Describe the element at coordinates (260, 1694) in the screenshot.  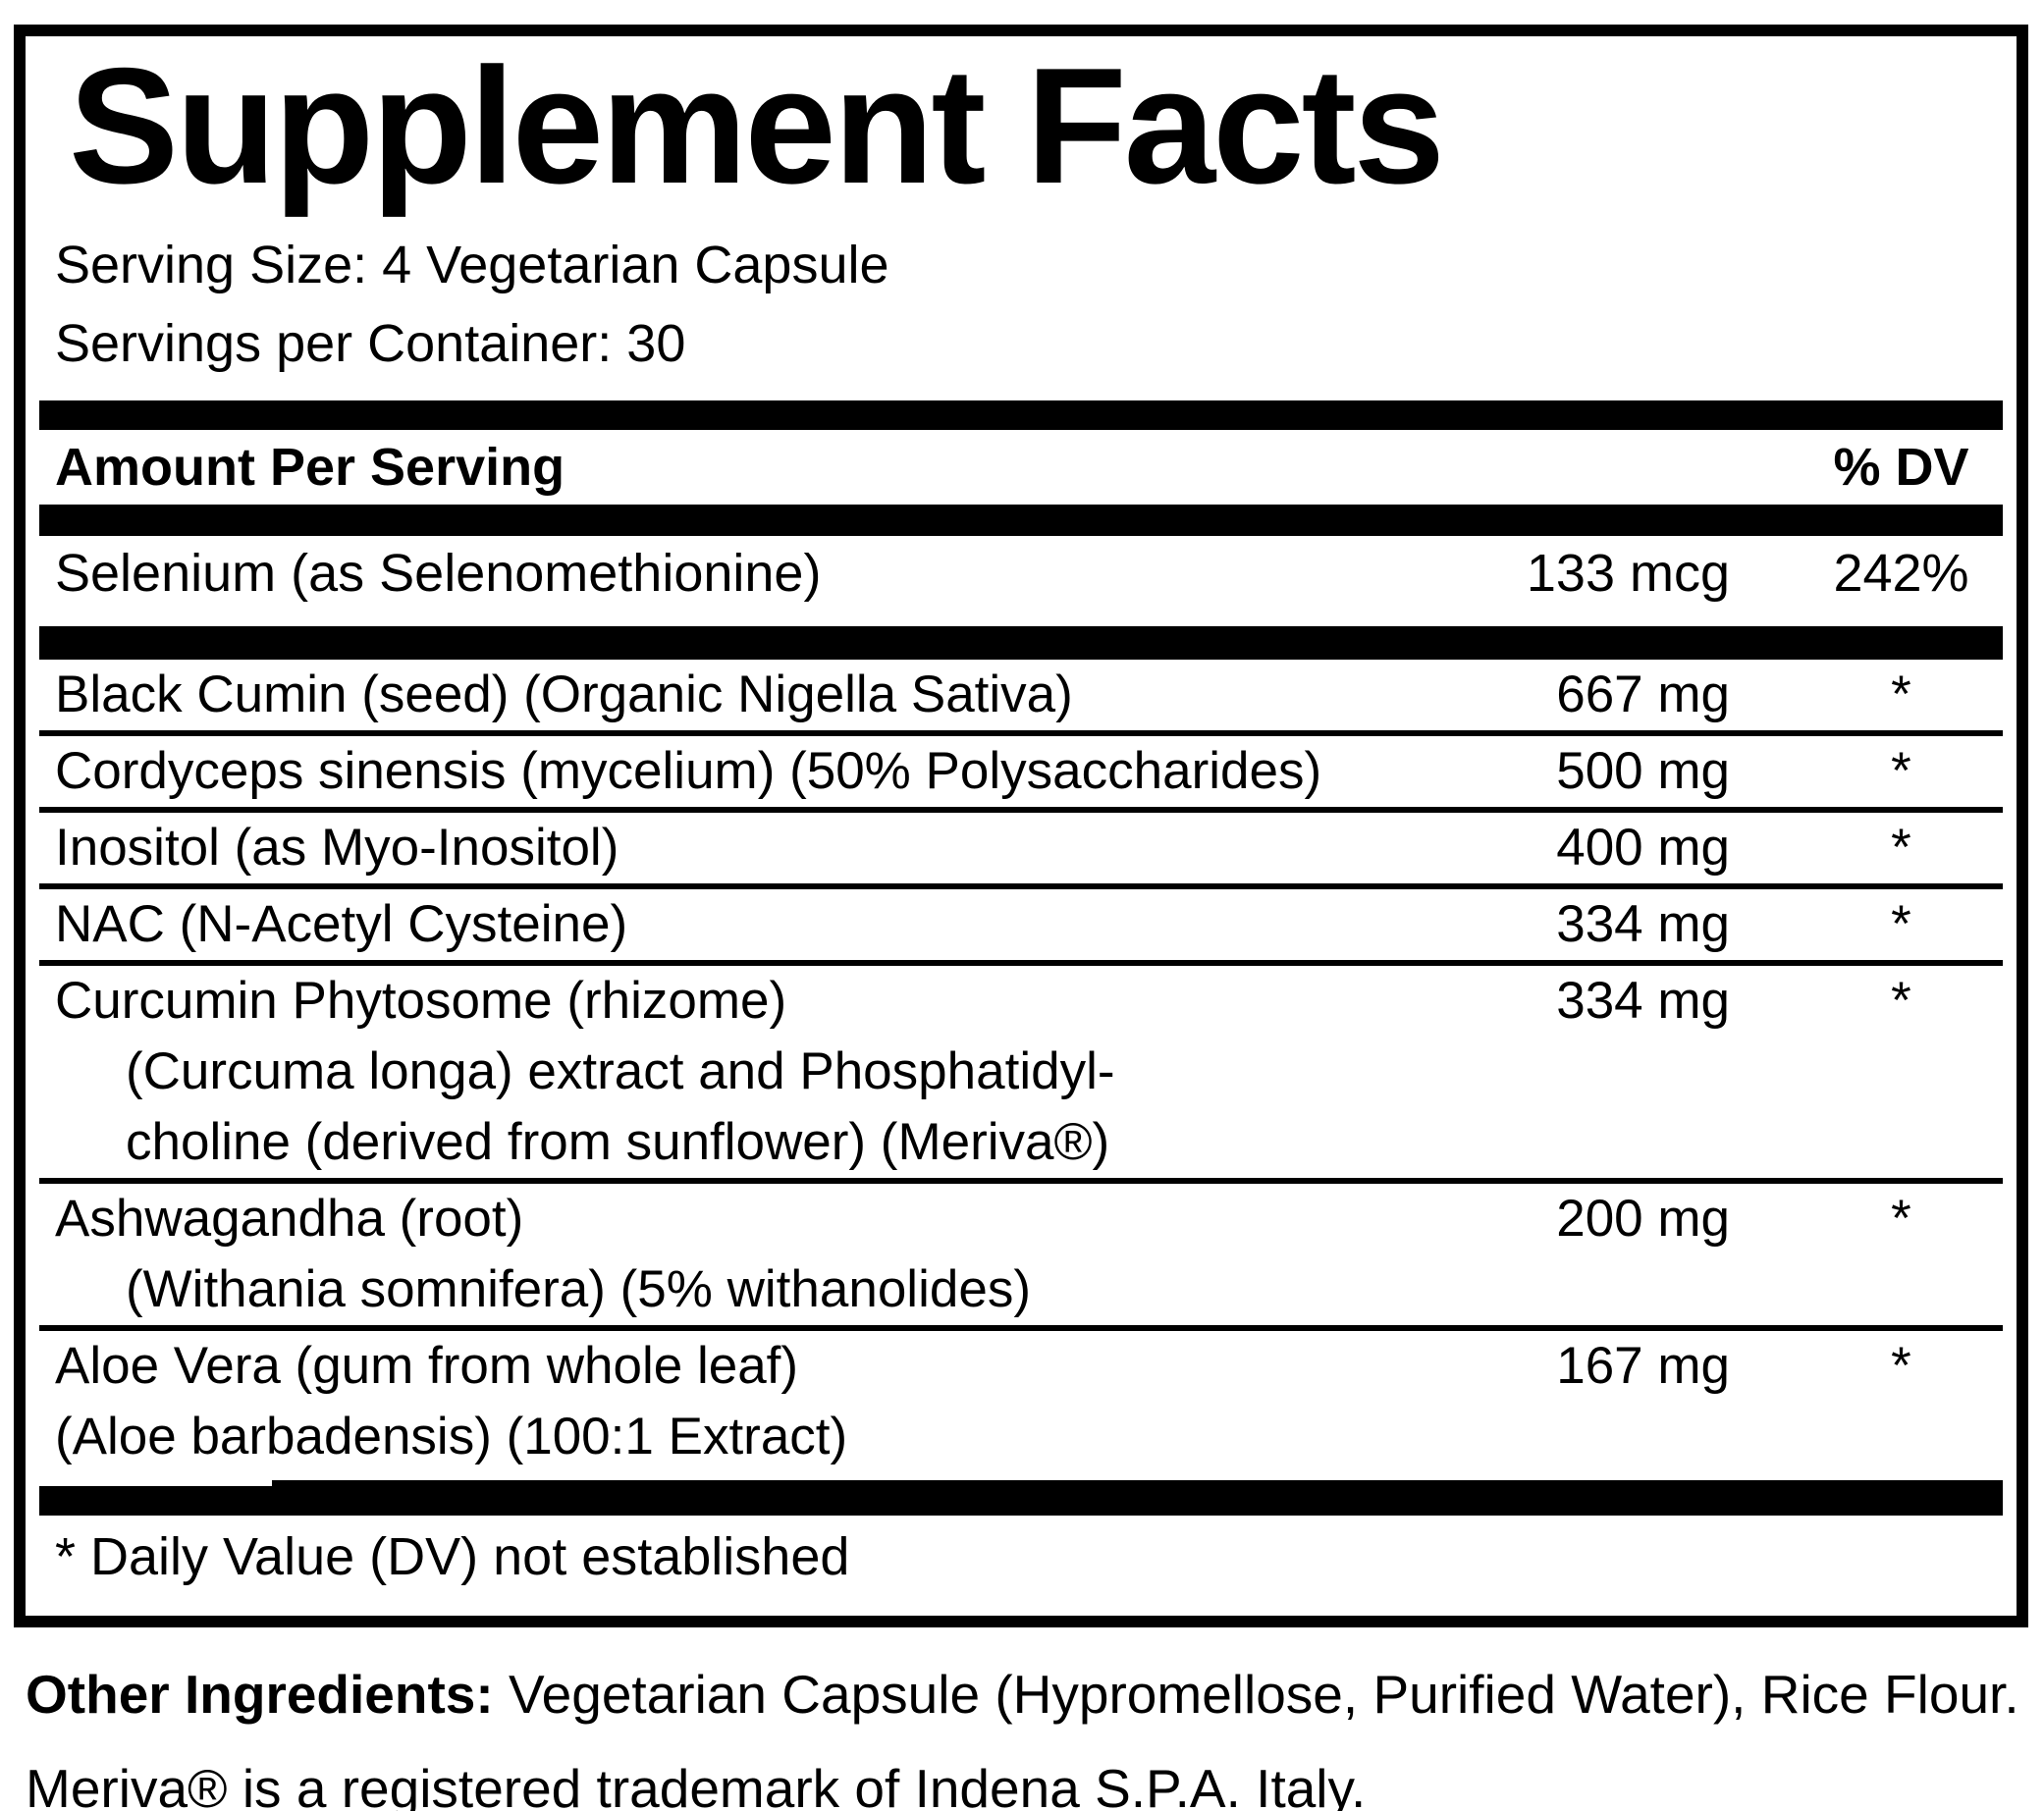
I see `other-ingredients-label: Other Ingredients:` at that location.